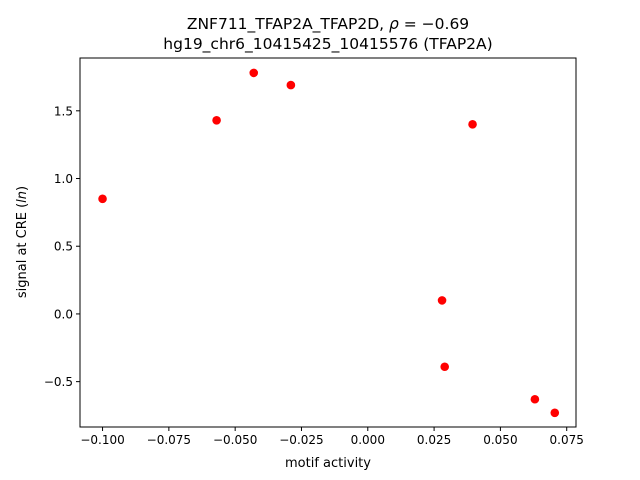  I want to click on x-tick-label: 0.000, so click(368, 440).